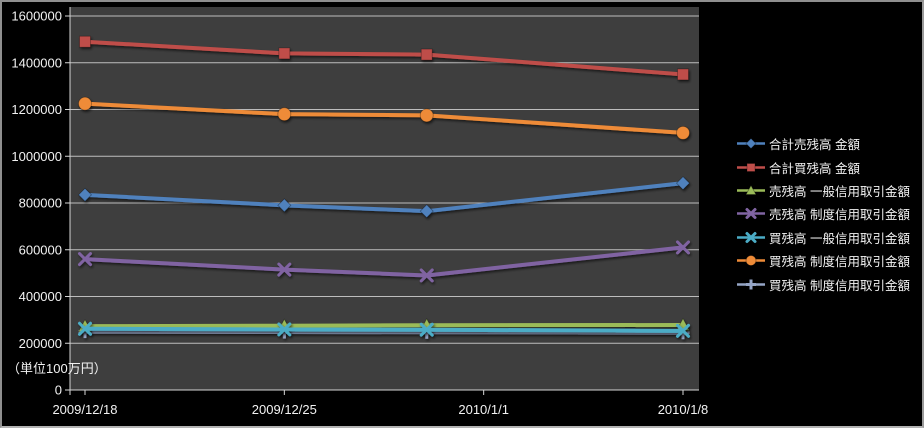 The width and height of the screenshot is (924, 428). I want to click on legend-label: 売残高 一般信用取引金額, so click(839, 191).